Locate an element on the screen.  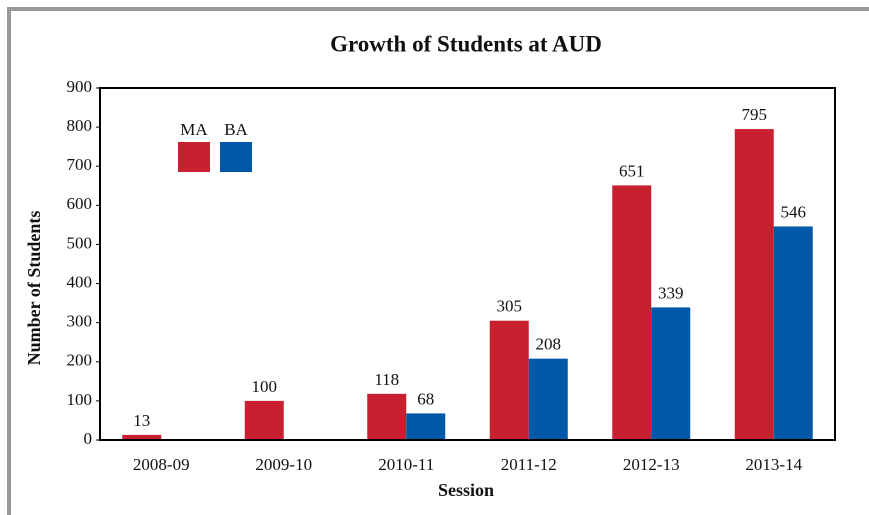
x-tick-label: 2010-11 is located at coordinates (406, 464).